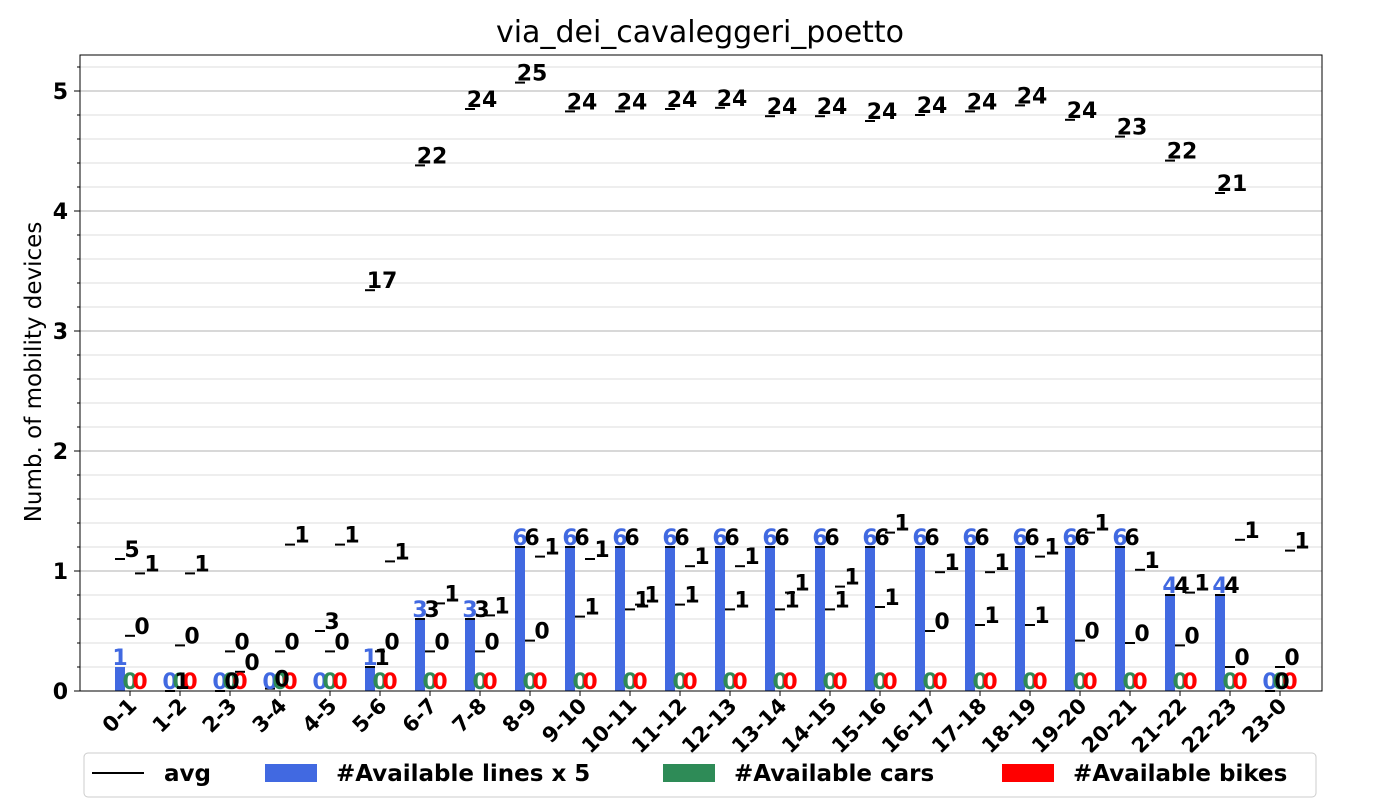 The width and height of the screenshot is (1400, 800). I want to click on legend-avg-label: avg, so click(187, 774).